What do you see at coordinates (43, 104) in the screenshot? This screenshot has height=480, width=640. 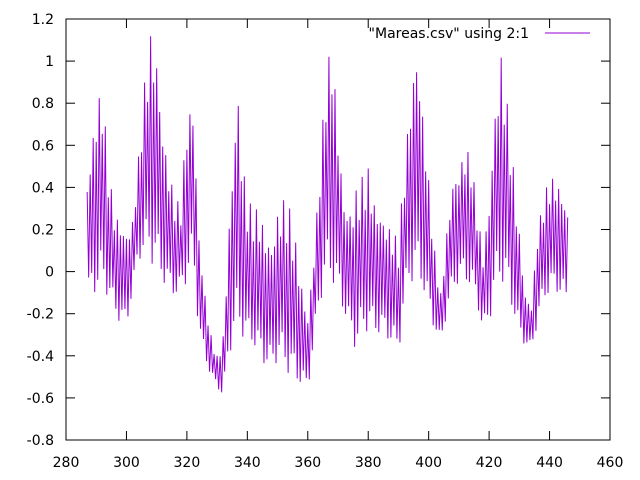 I see `y-tick-label: 0.8` at bounding box center [43, 104].